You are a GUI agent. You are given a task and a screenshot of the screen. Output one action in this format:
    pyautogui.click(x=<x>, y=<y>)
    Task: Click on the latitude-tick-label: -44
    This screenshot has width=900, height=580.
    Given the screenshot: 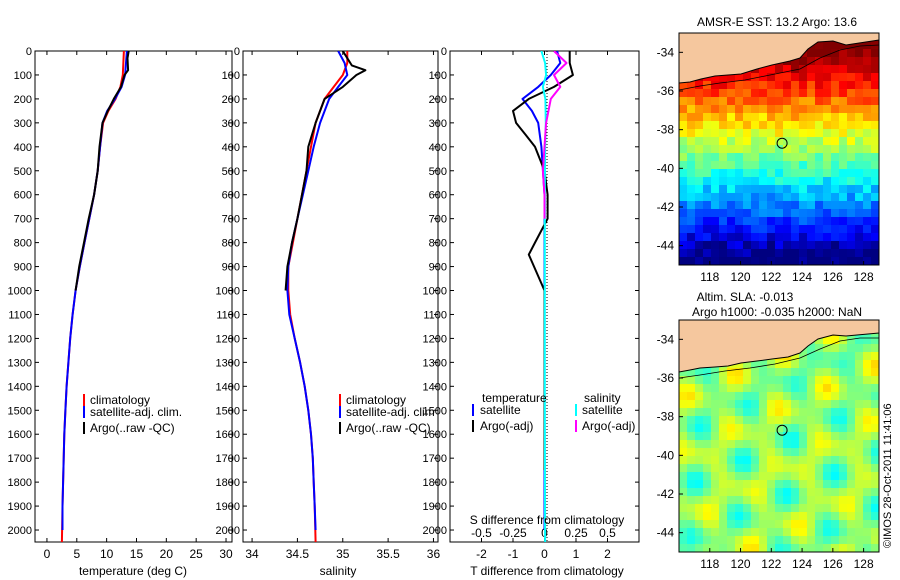 What is the action you would take?
    pyautogui.click(x=666, y=533)
    